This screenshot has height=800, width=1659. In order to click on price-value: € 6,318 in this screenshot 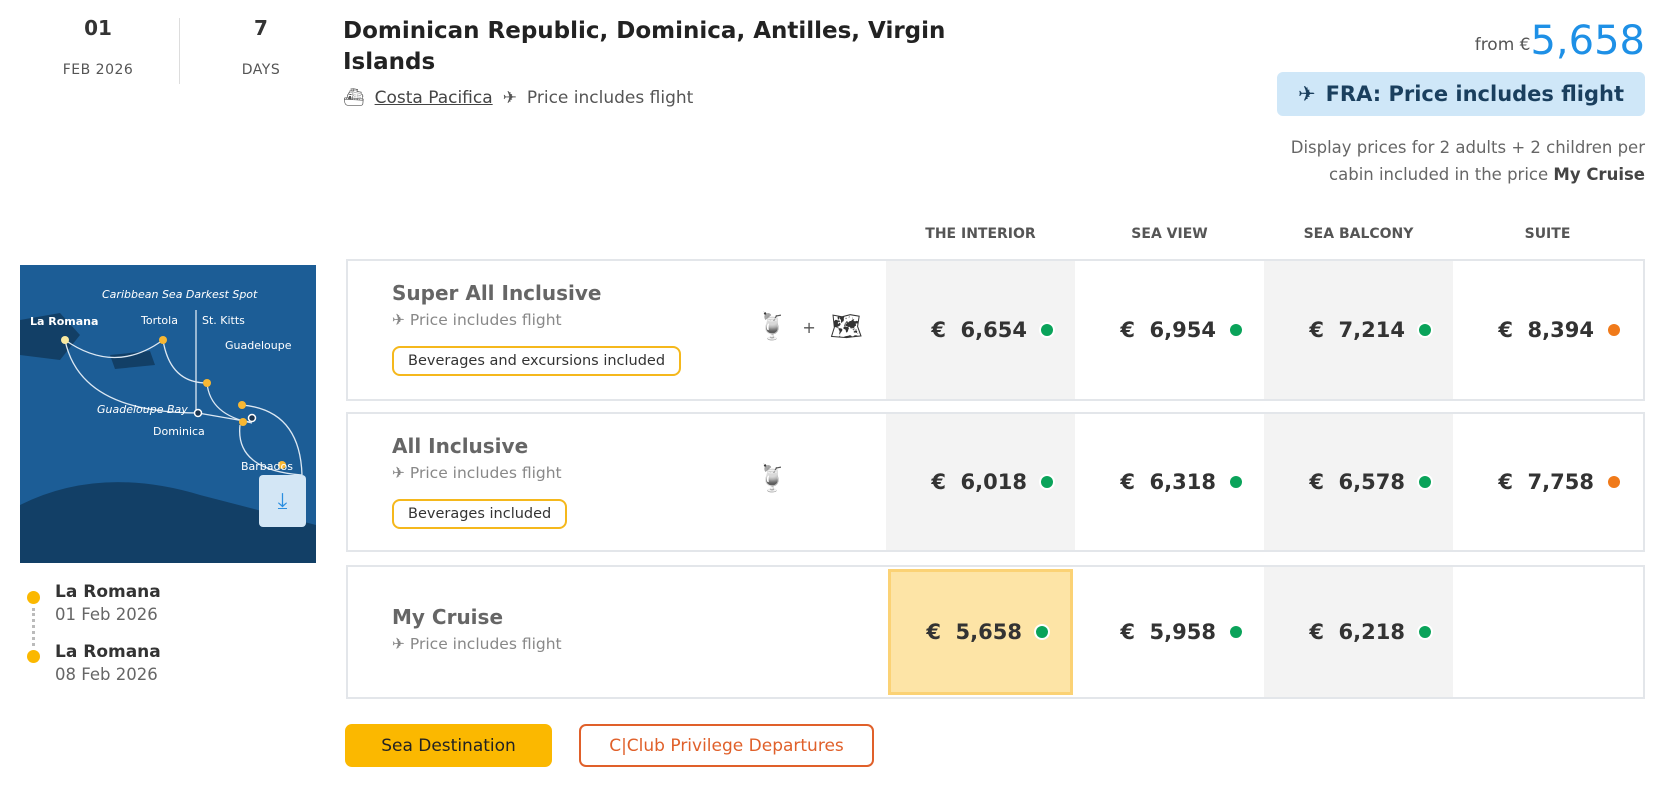, I will do `click(1168, 482)`.